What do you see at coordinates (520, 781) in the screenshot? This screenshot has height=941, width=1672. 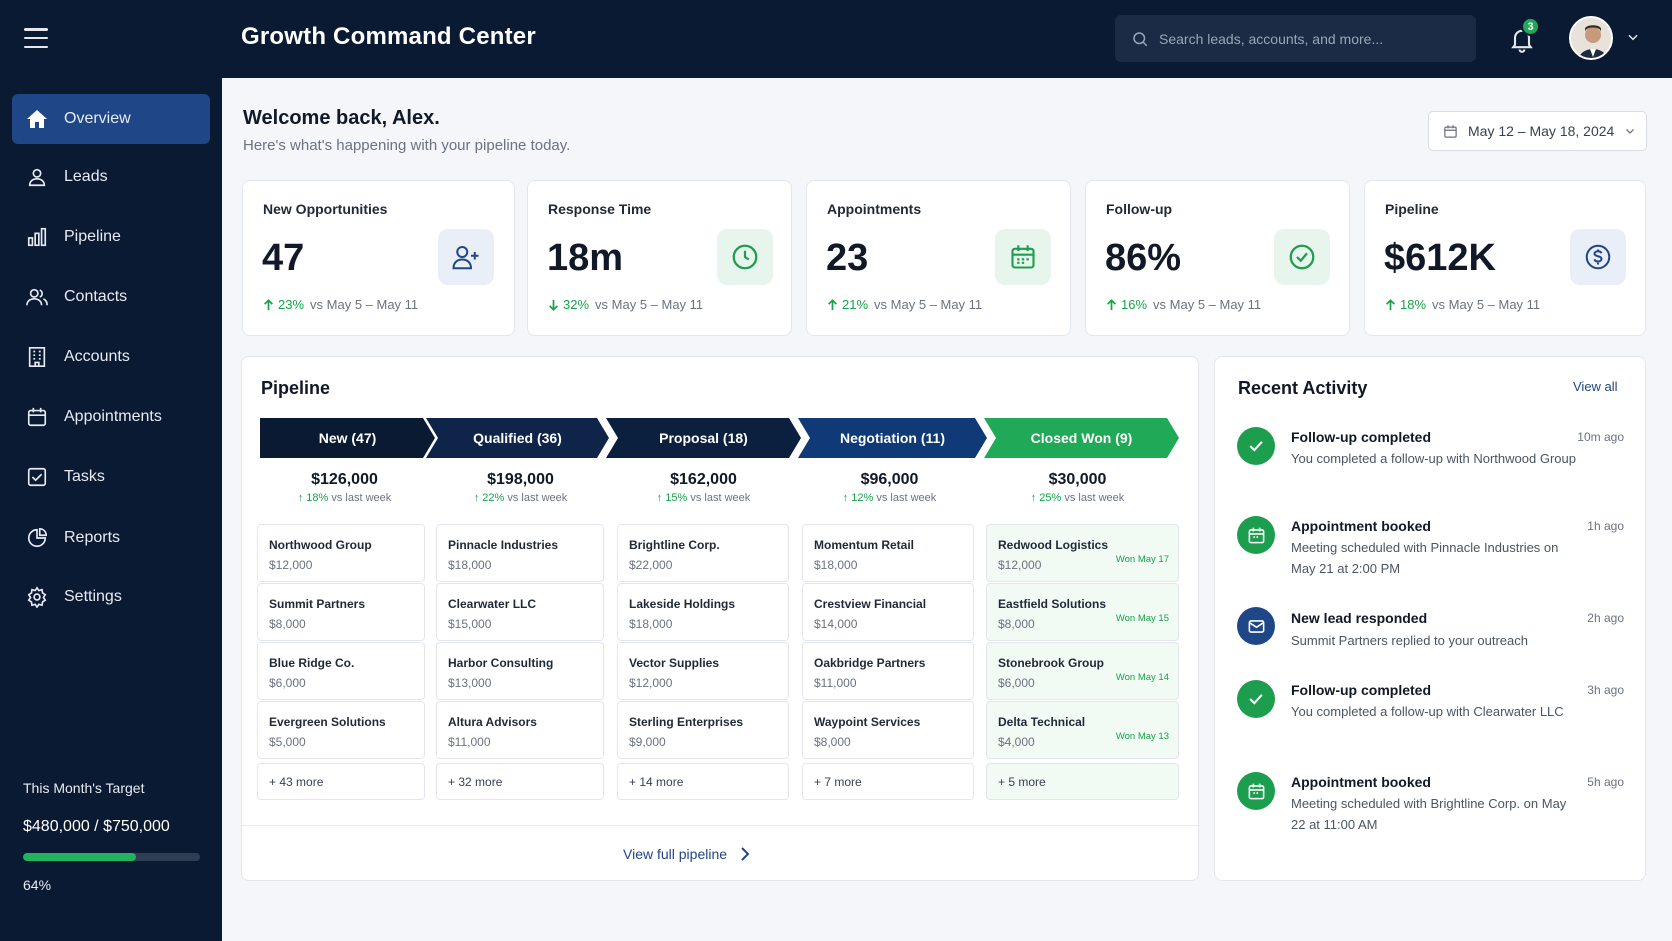 I see `more-deals-link: + 32 more` at bounding box center [520, 781].